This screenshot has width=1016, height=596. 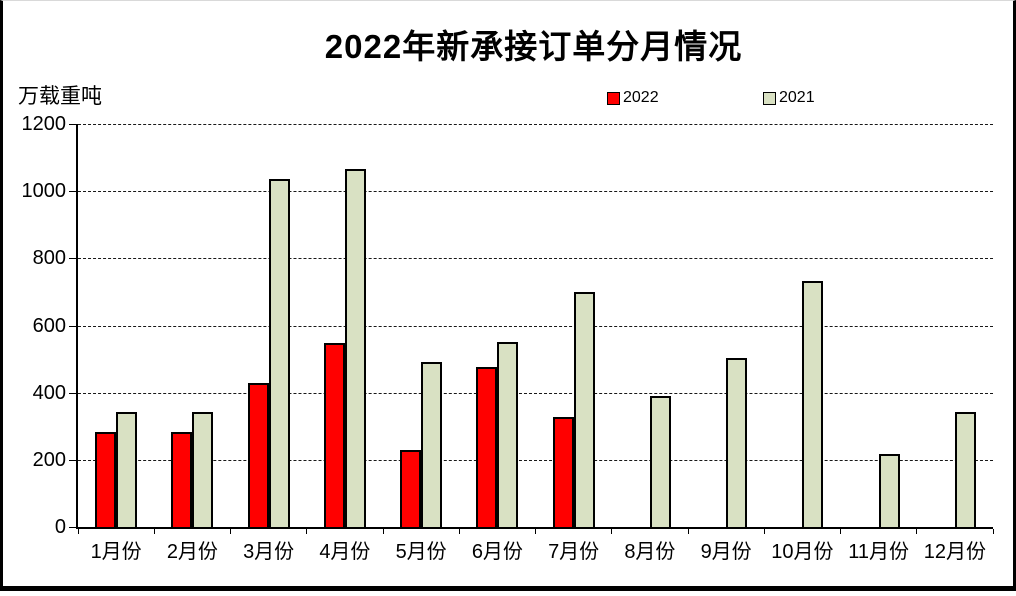 What do you see at coordinates (726, 552) in the screenshot?
I see `x-label-9月份: 9月份` at bounding box center [726, 552].